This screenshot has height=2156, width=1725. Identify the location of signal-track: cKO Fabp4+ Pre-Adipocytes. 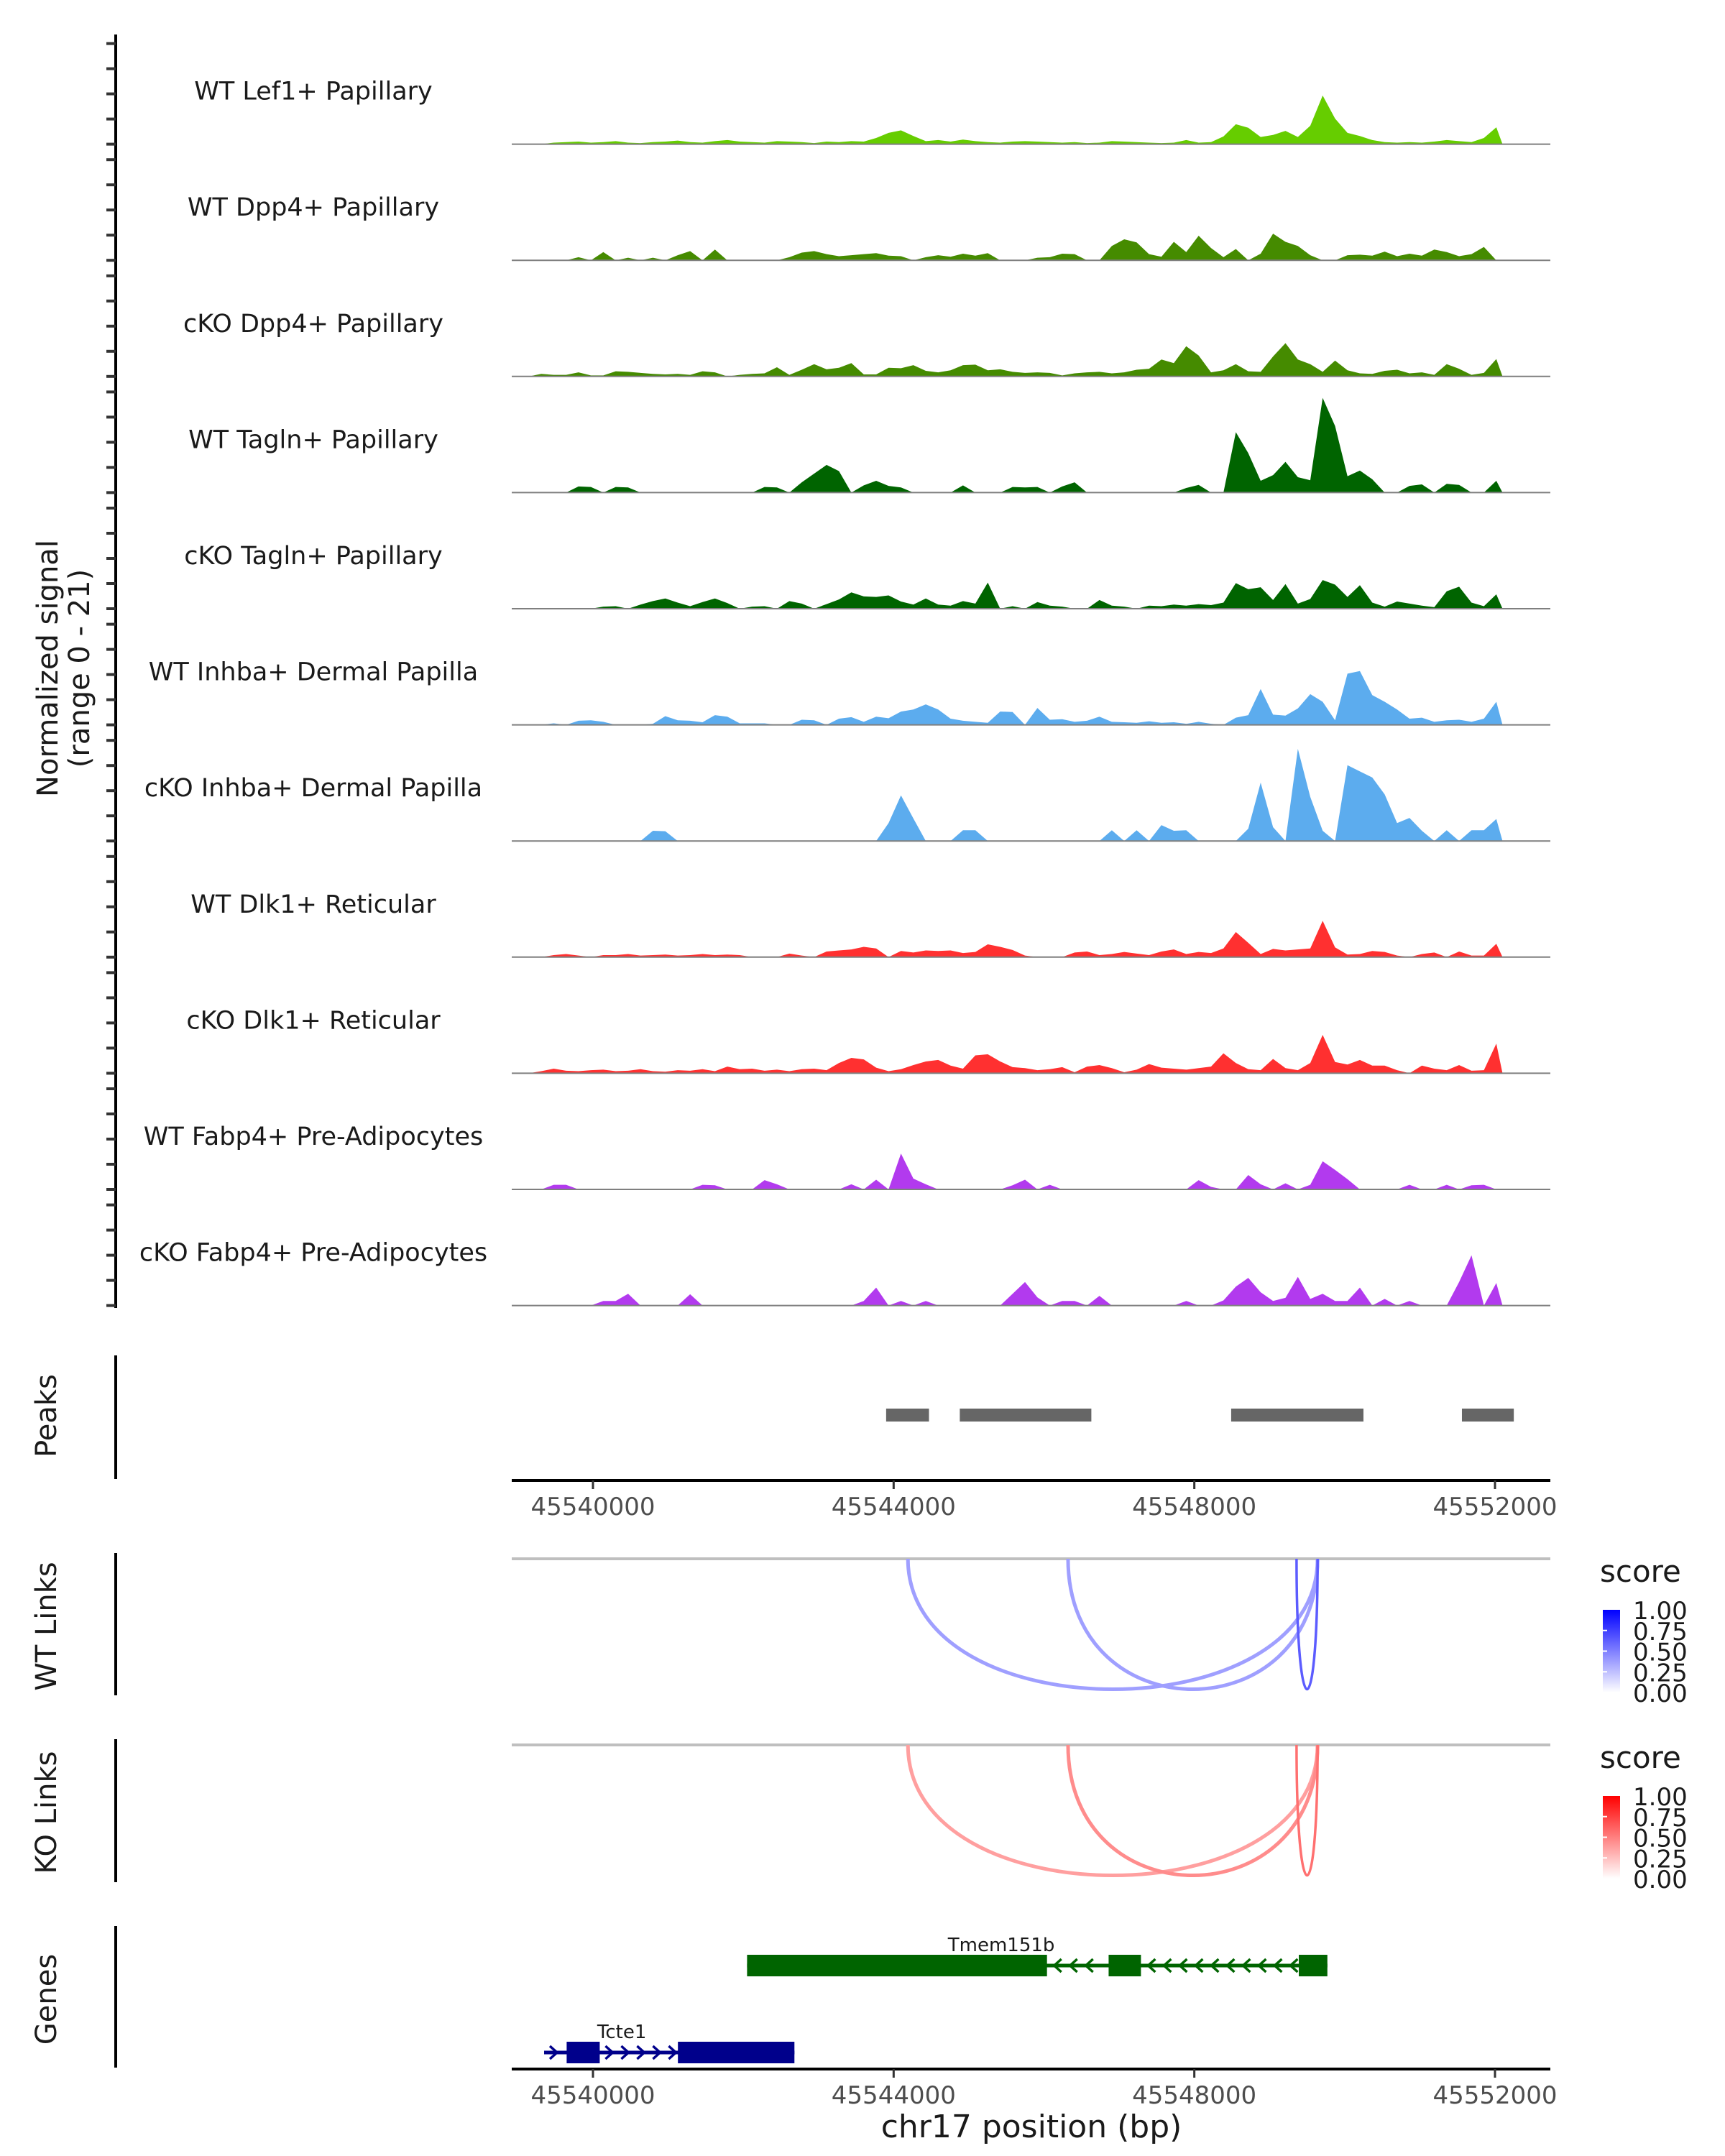
(844, 1273).